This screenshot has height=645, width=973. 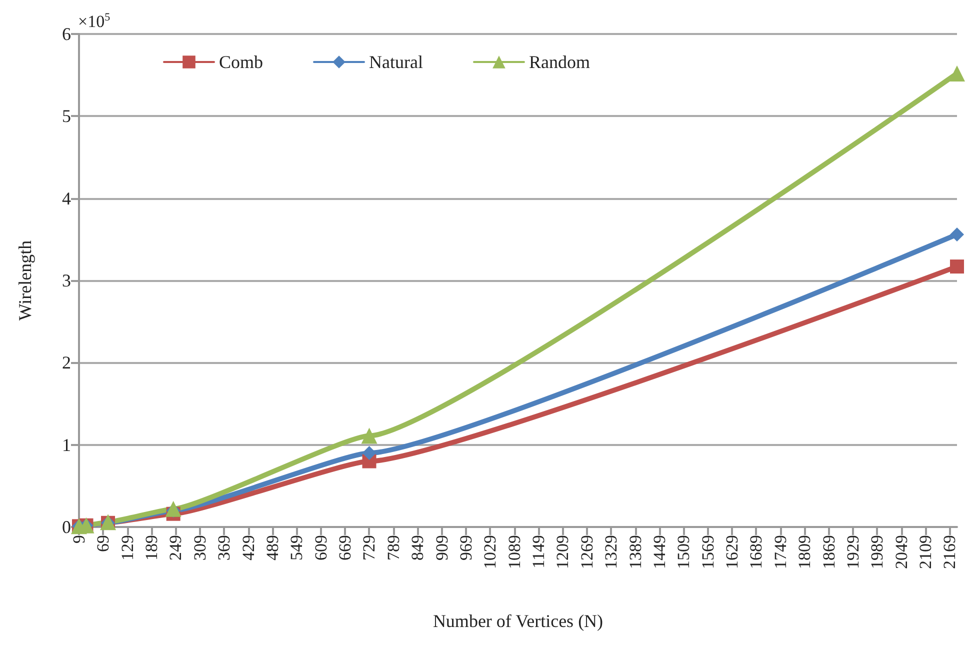 What do you see at coordinates (442, 547) in the screenshot?
I see `x-tick-label: 909` at bounding box center [442, 547].